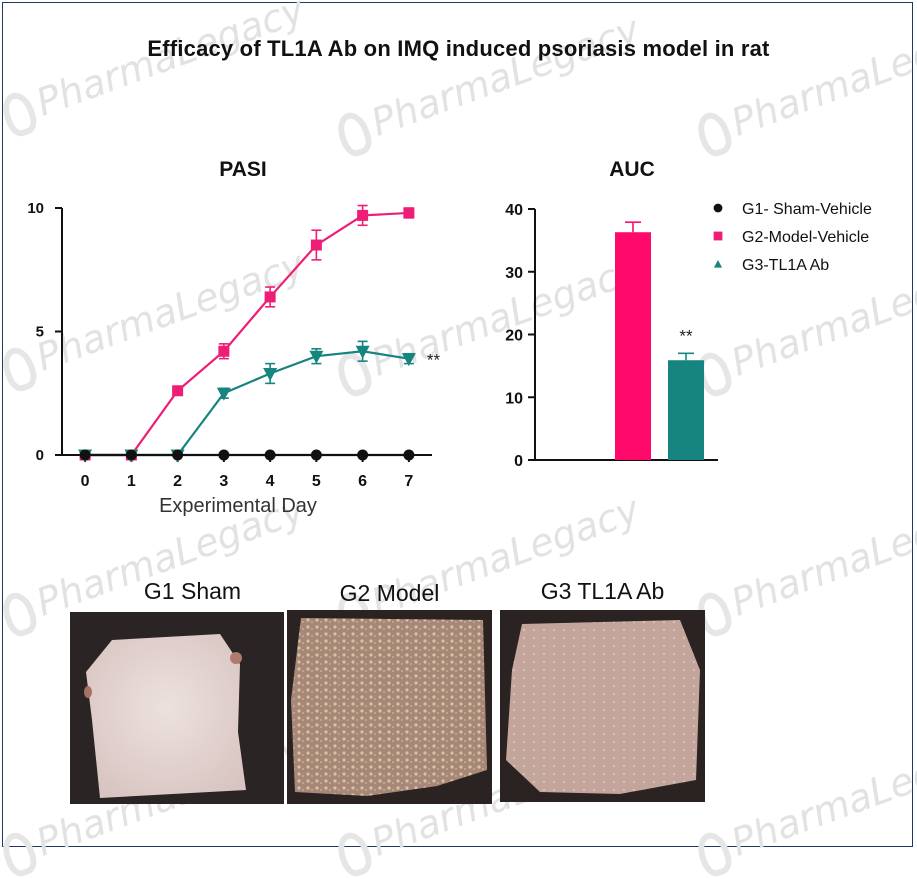  Describe the element at coordinates (177, 481) in the screenshot. I see `pasi-x-tick-label: 2` at that location.